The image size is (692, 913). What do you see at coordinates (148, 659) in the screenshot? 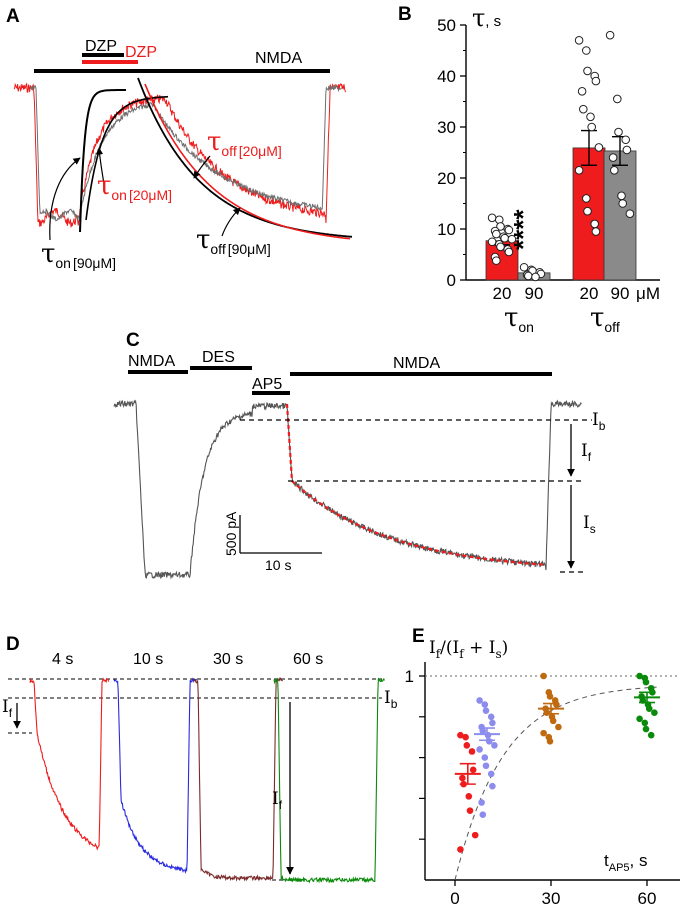
I see `d-time-label: 10 s` at bounding box center [148, 659].